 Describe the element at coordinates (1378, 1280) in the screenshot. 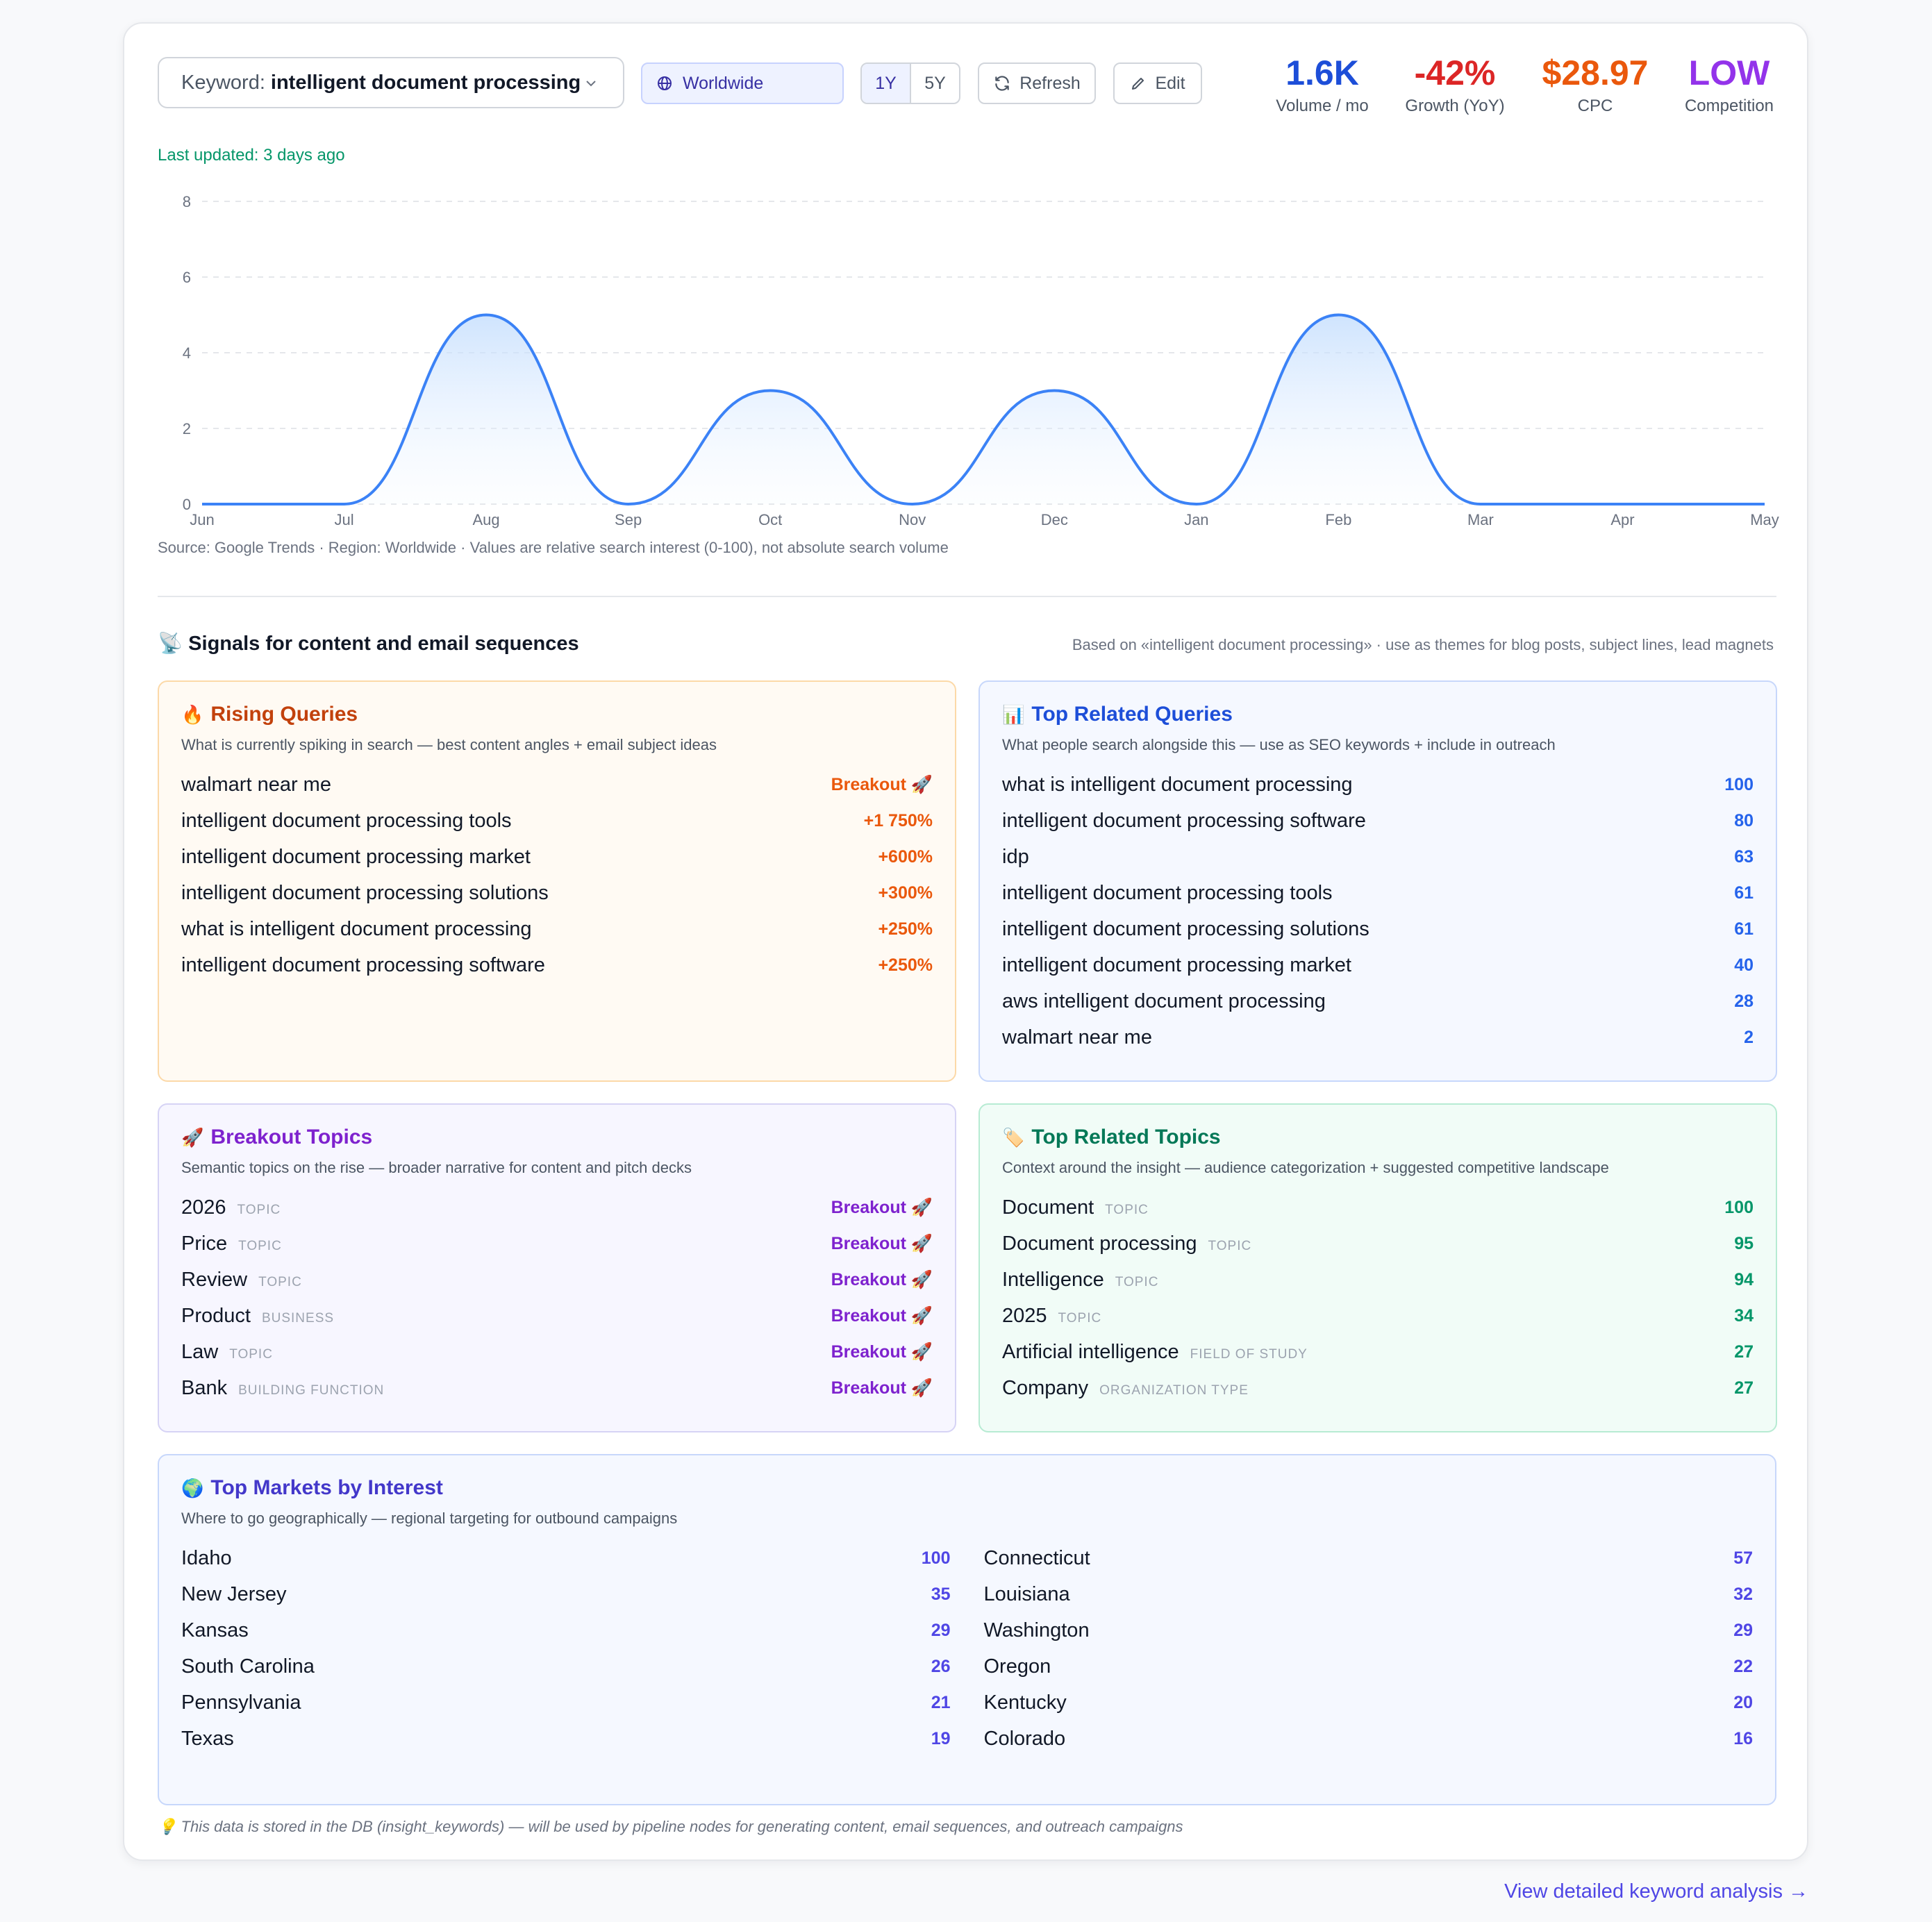

I see `list-item: Intelligence TOPIC 94` at that location.